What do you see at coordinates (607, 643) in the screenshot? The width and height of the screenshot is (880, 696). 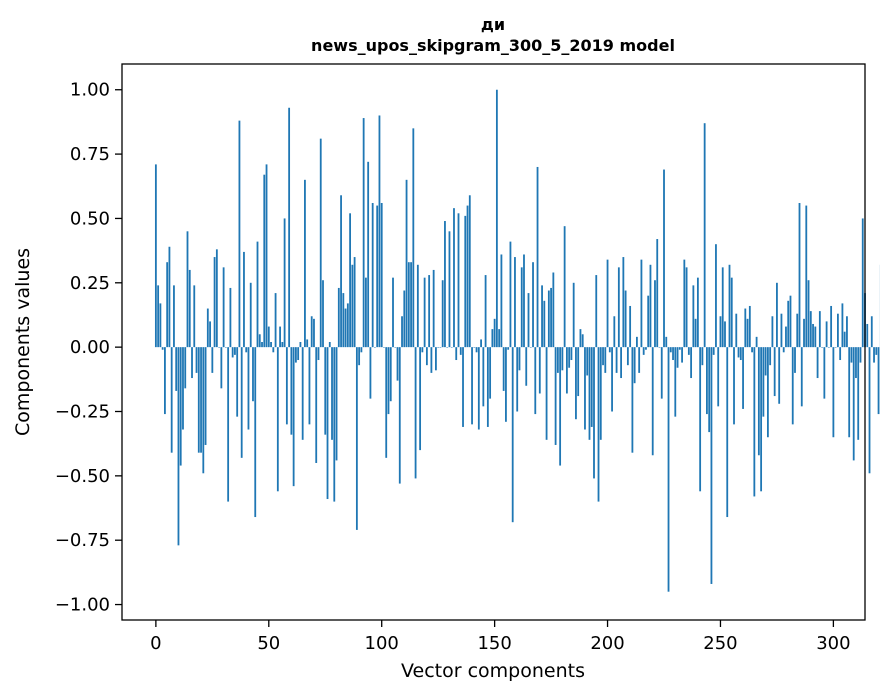 I see `x-tick-label-200: 200` at bounding box center [607, 643].